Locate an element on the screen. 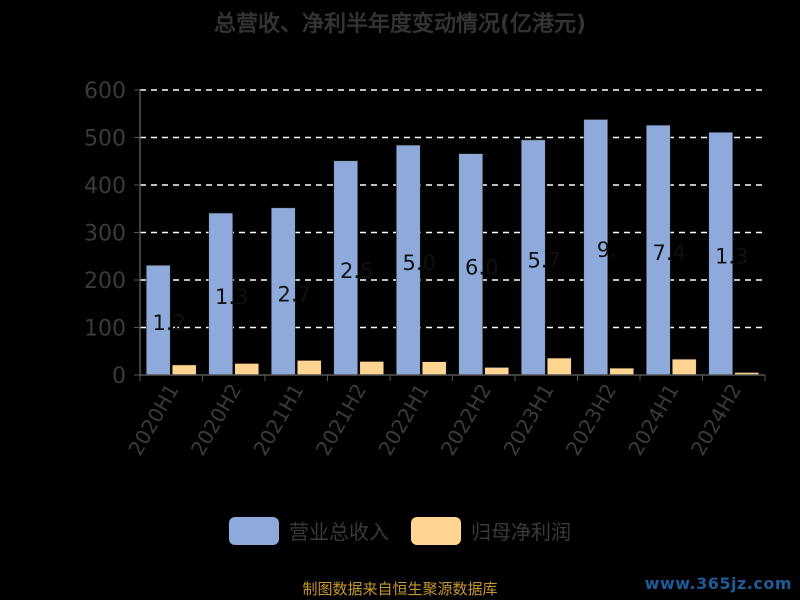  data-label: 9. is located at coordinates (607, 250).